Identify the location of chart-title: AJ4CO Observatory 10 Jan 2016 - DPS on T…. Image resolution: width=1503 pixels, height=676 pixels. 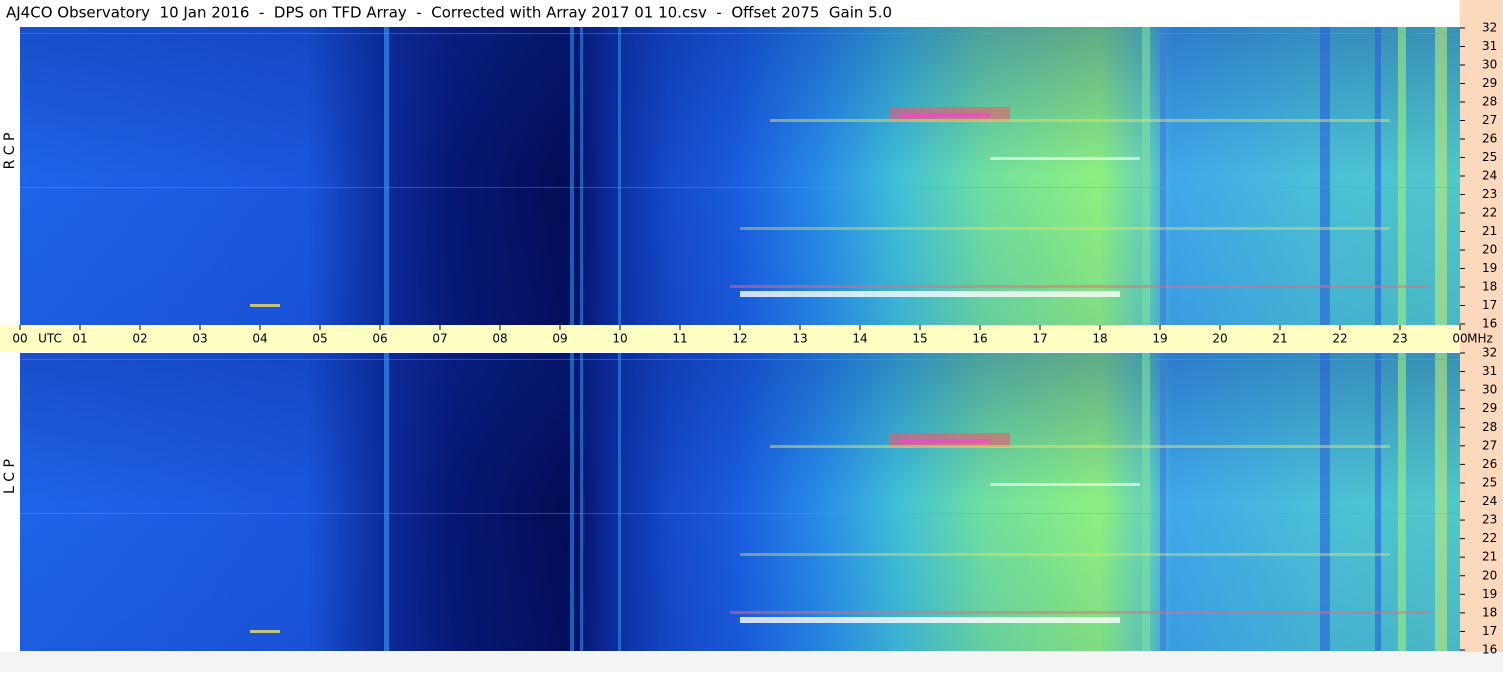
(449, 13).